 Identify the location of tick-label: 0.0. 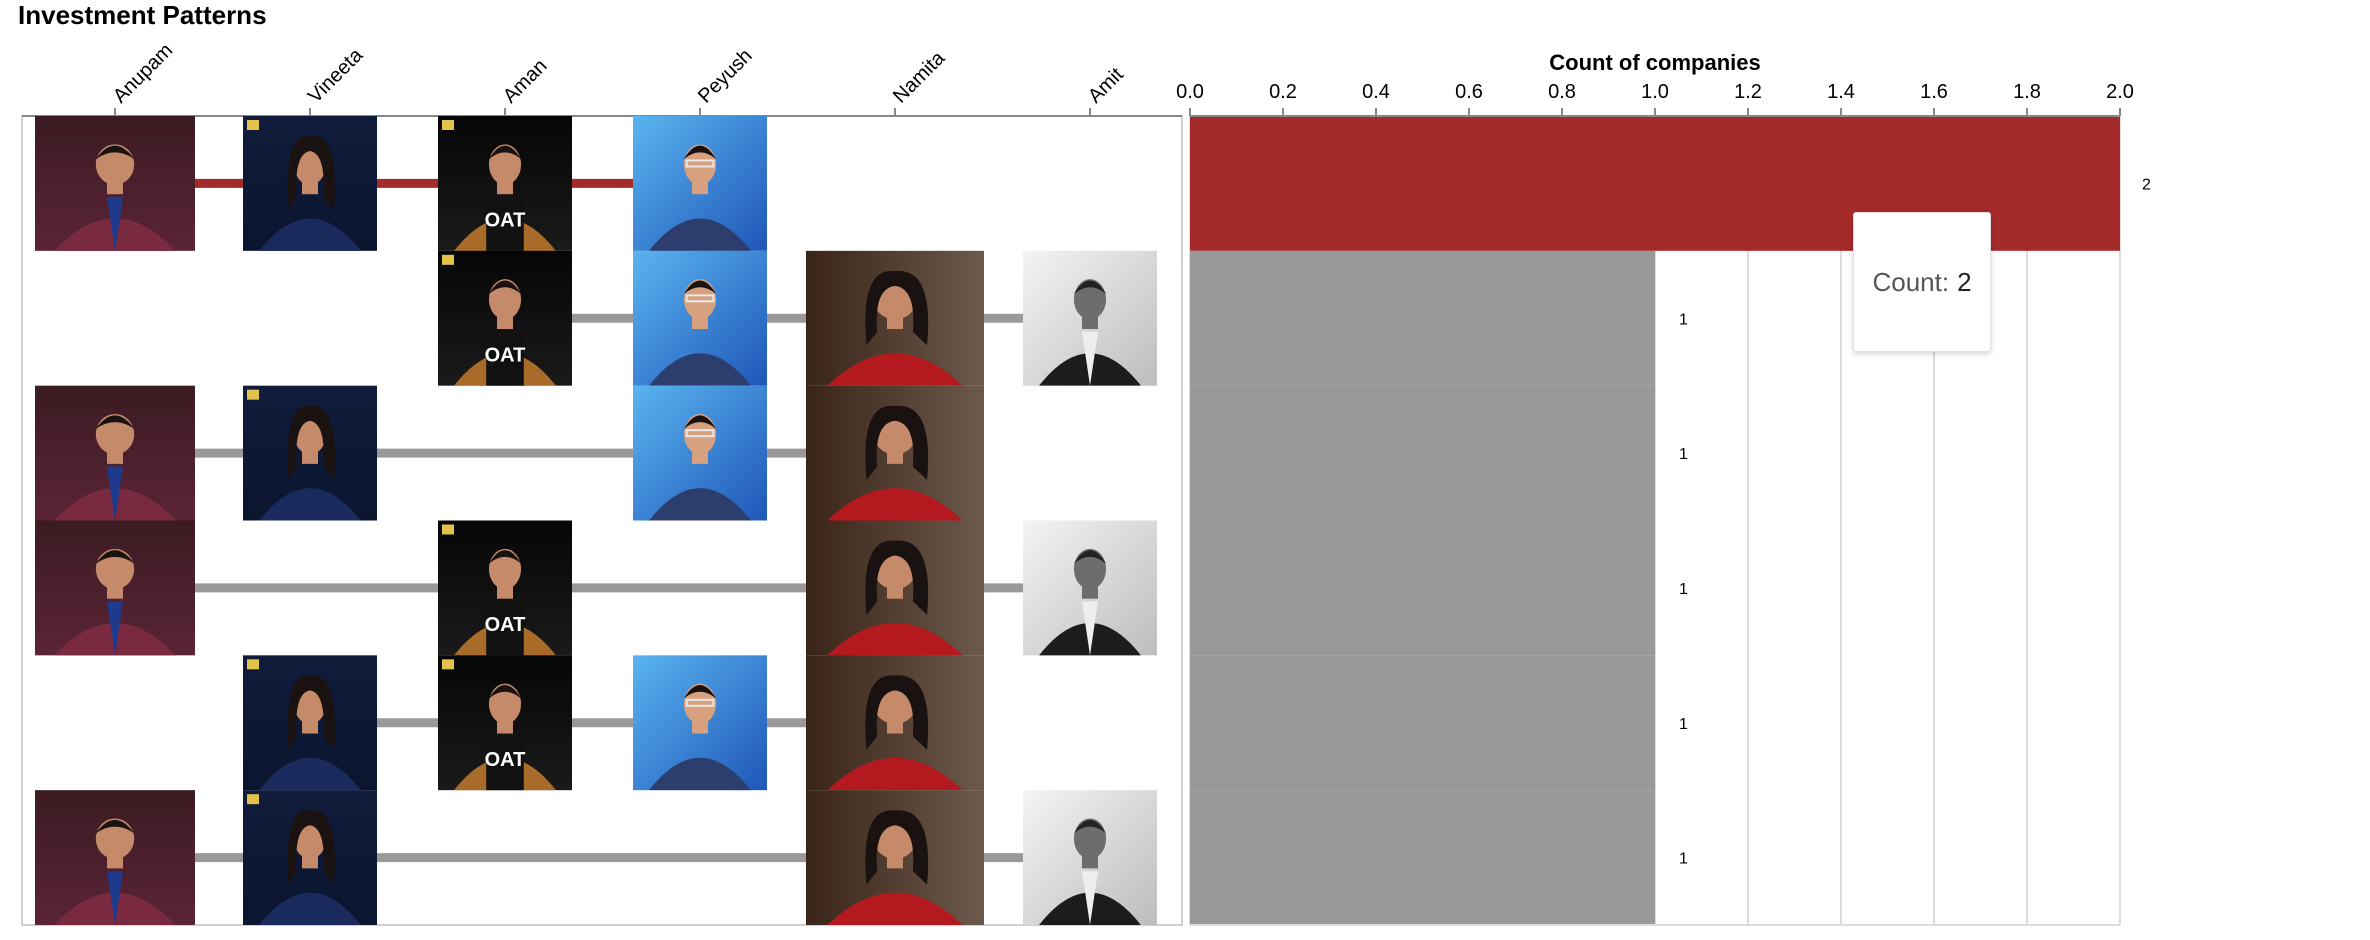
(1190, 92).